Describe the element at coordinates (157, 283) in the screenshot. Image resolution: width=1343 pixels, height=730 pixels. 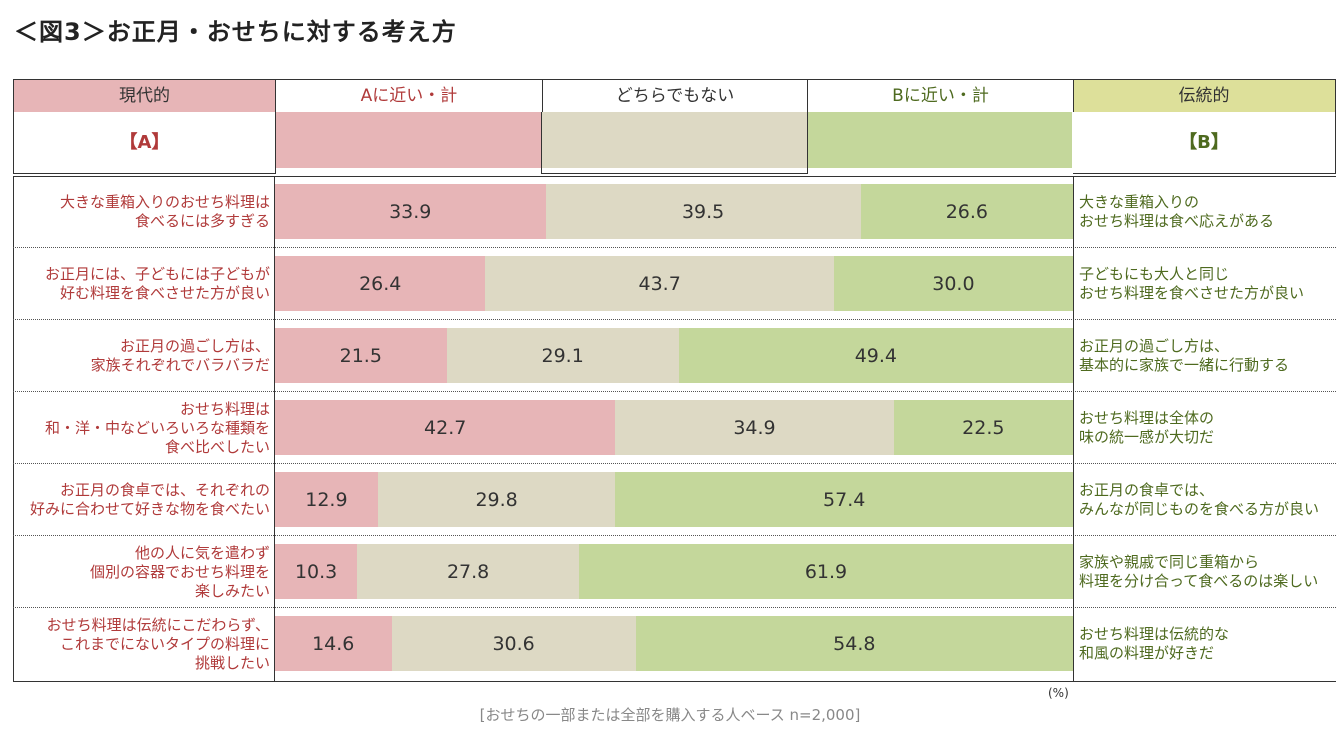
I see `category-a-label: お正月には、子どもには子どもが 好む料理を食べさせた方が良い` at that location.